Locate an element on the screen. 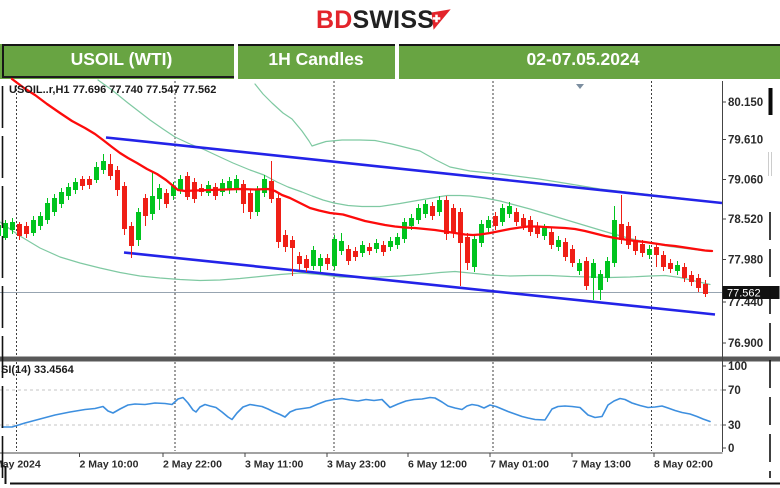  svg-text: 100 is located at coordinates (737, 367).